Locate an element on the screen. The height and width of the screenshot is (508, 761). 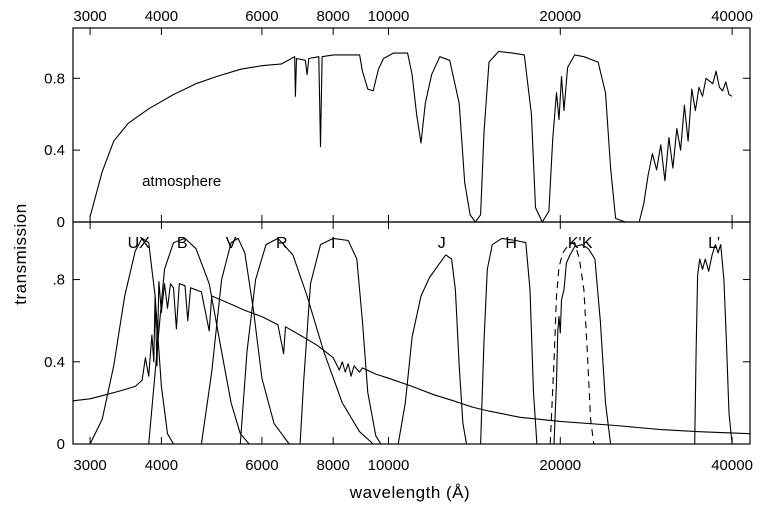
band-label-4: I is located at coordinates (333, 243).